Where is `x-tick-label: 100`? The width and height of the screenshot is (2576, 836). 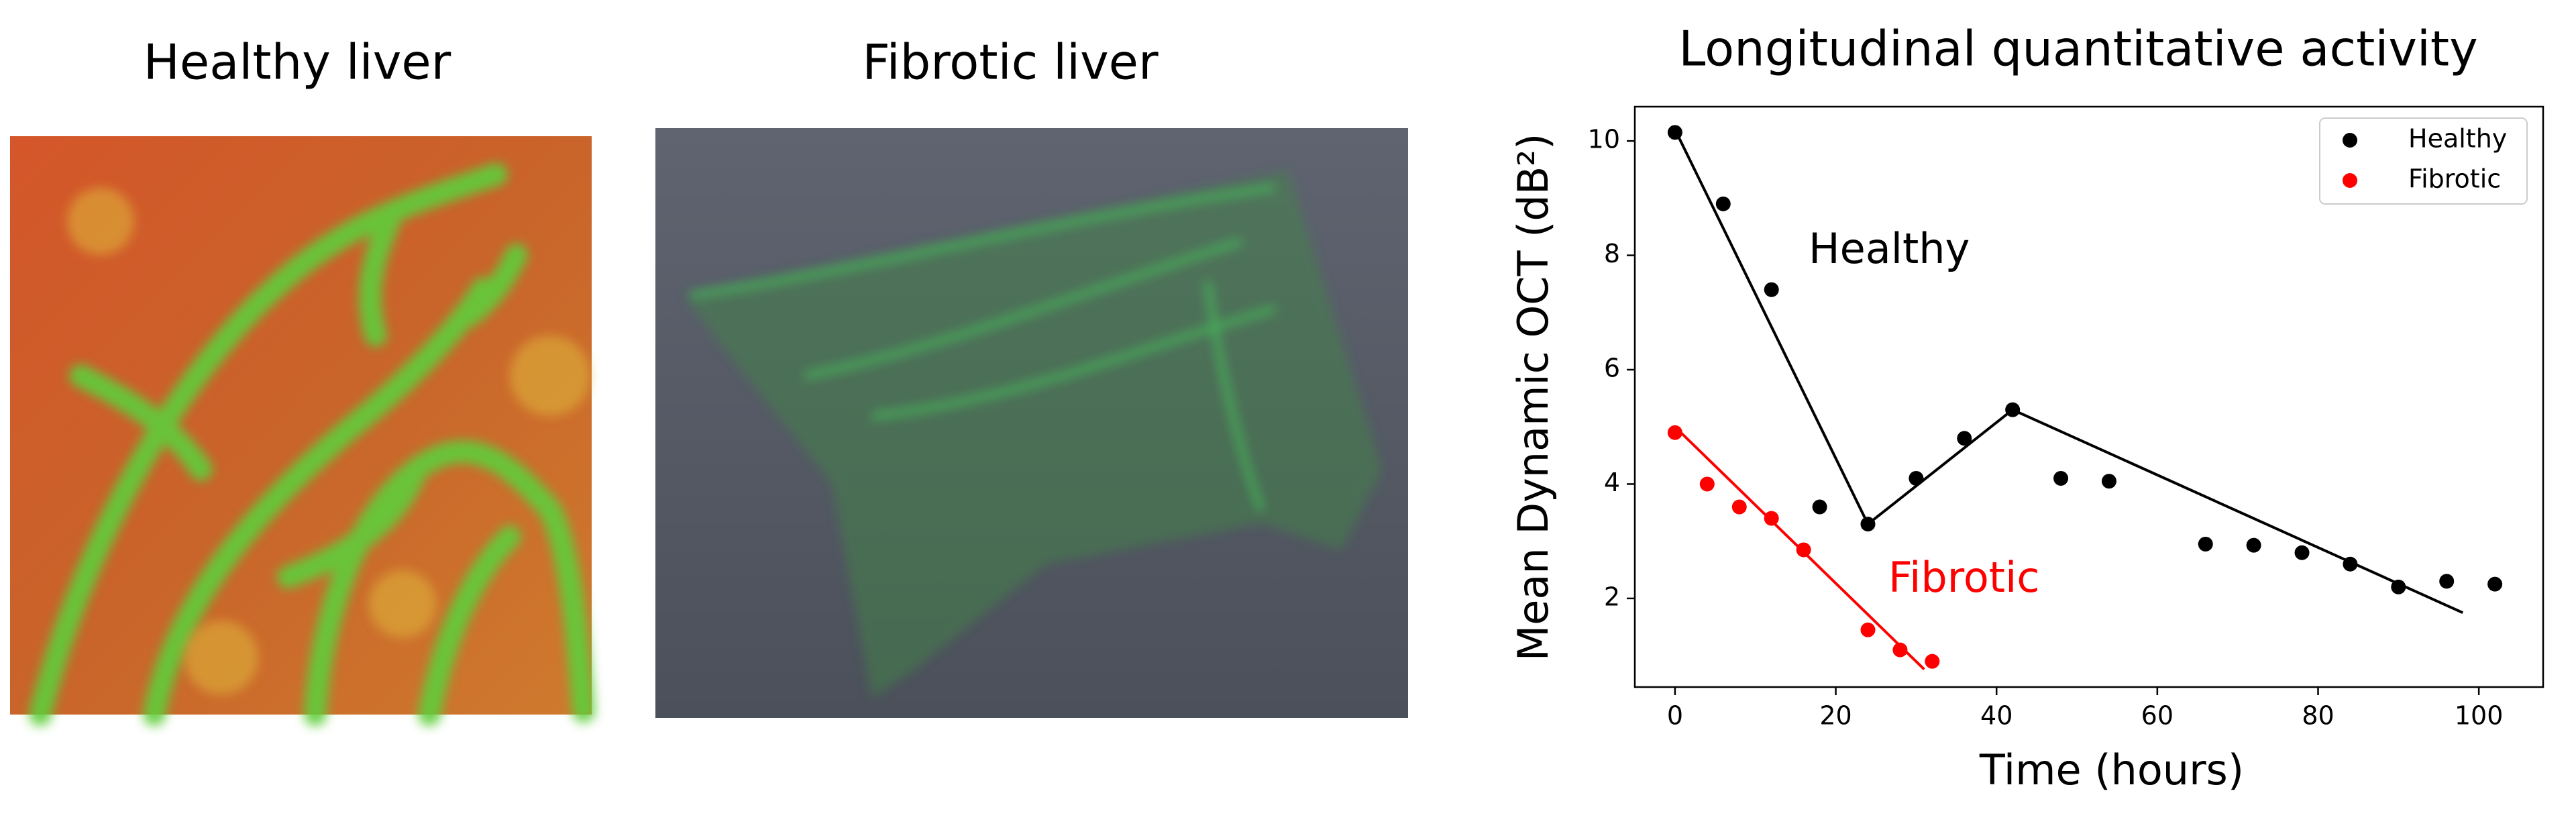 x-tick-label: 100 is located at coordinates (2479, 716).